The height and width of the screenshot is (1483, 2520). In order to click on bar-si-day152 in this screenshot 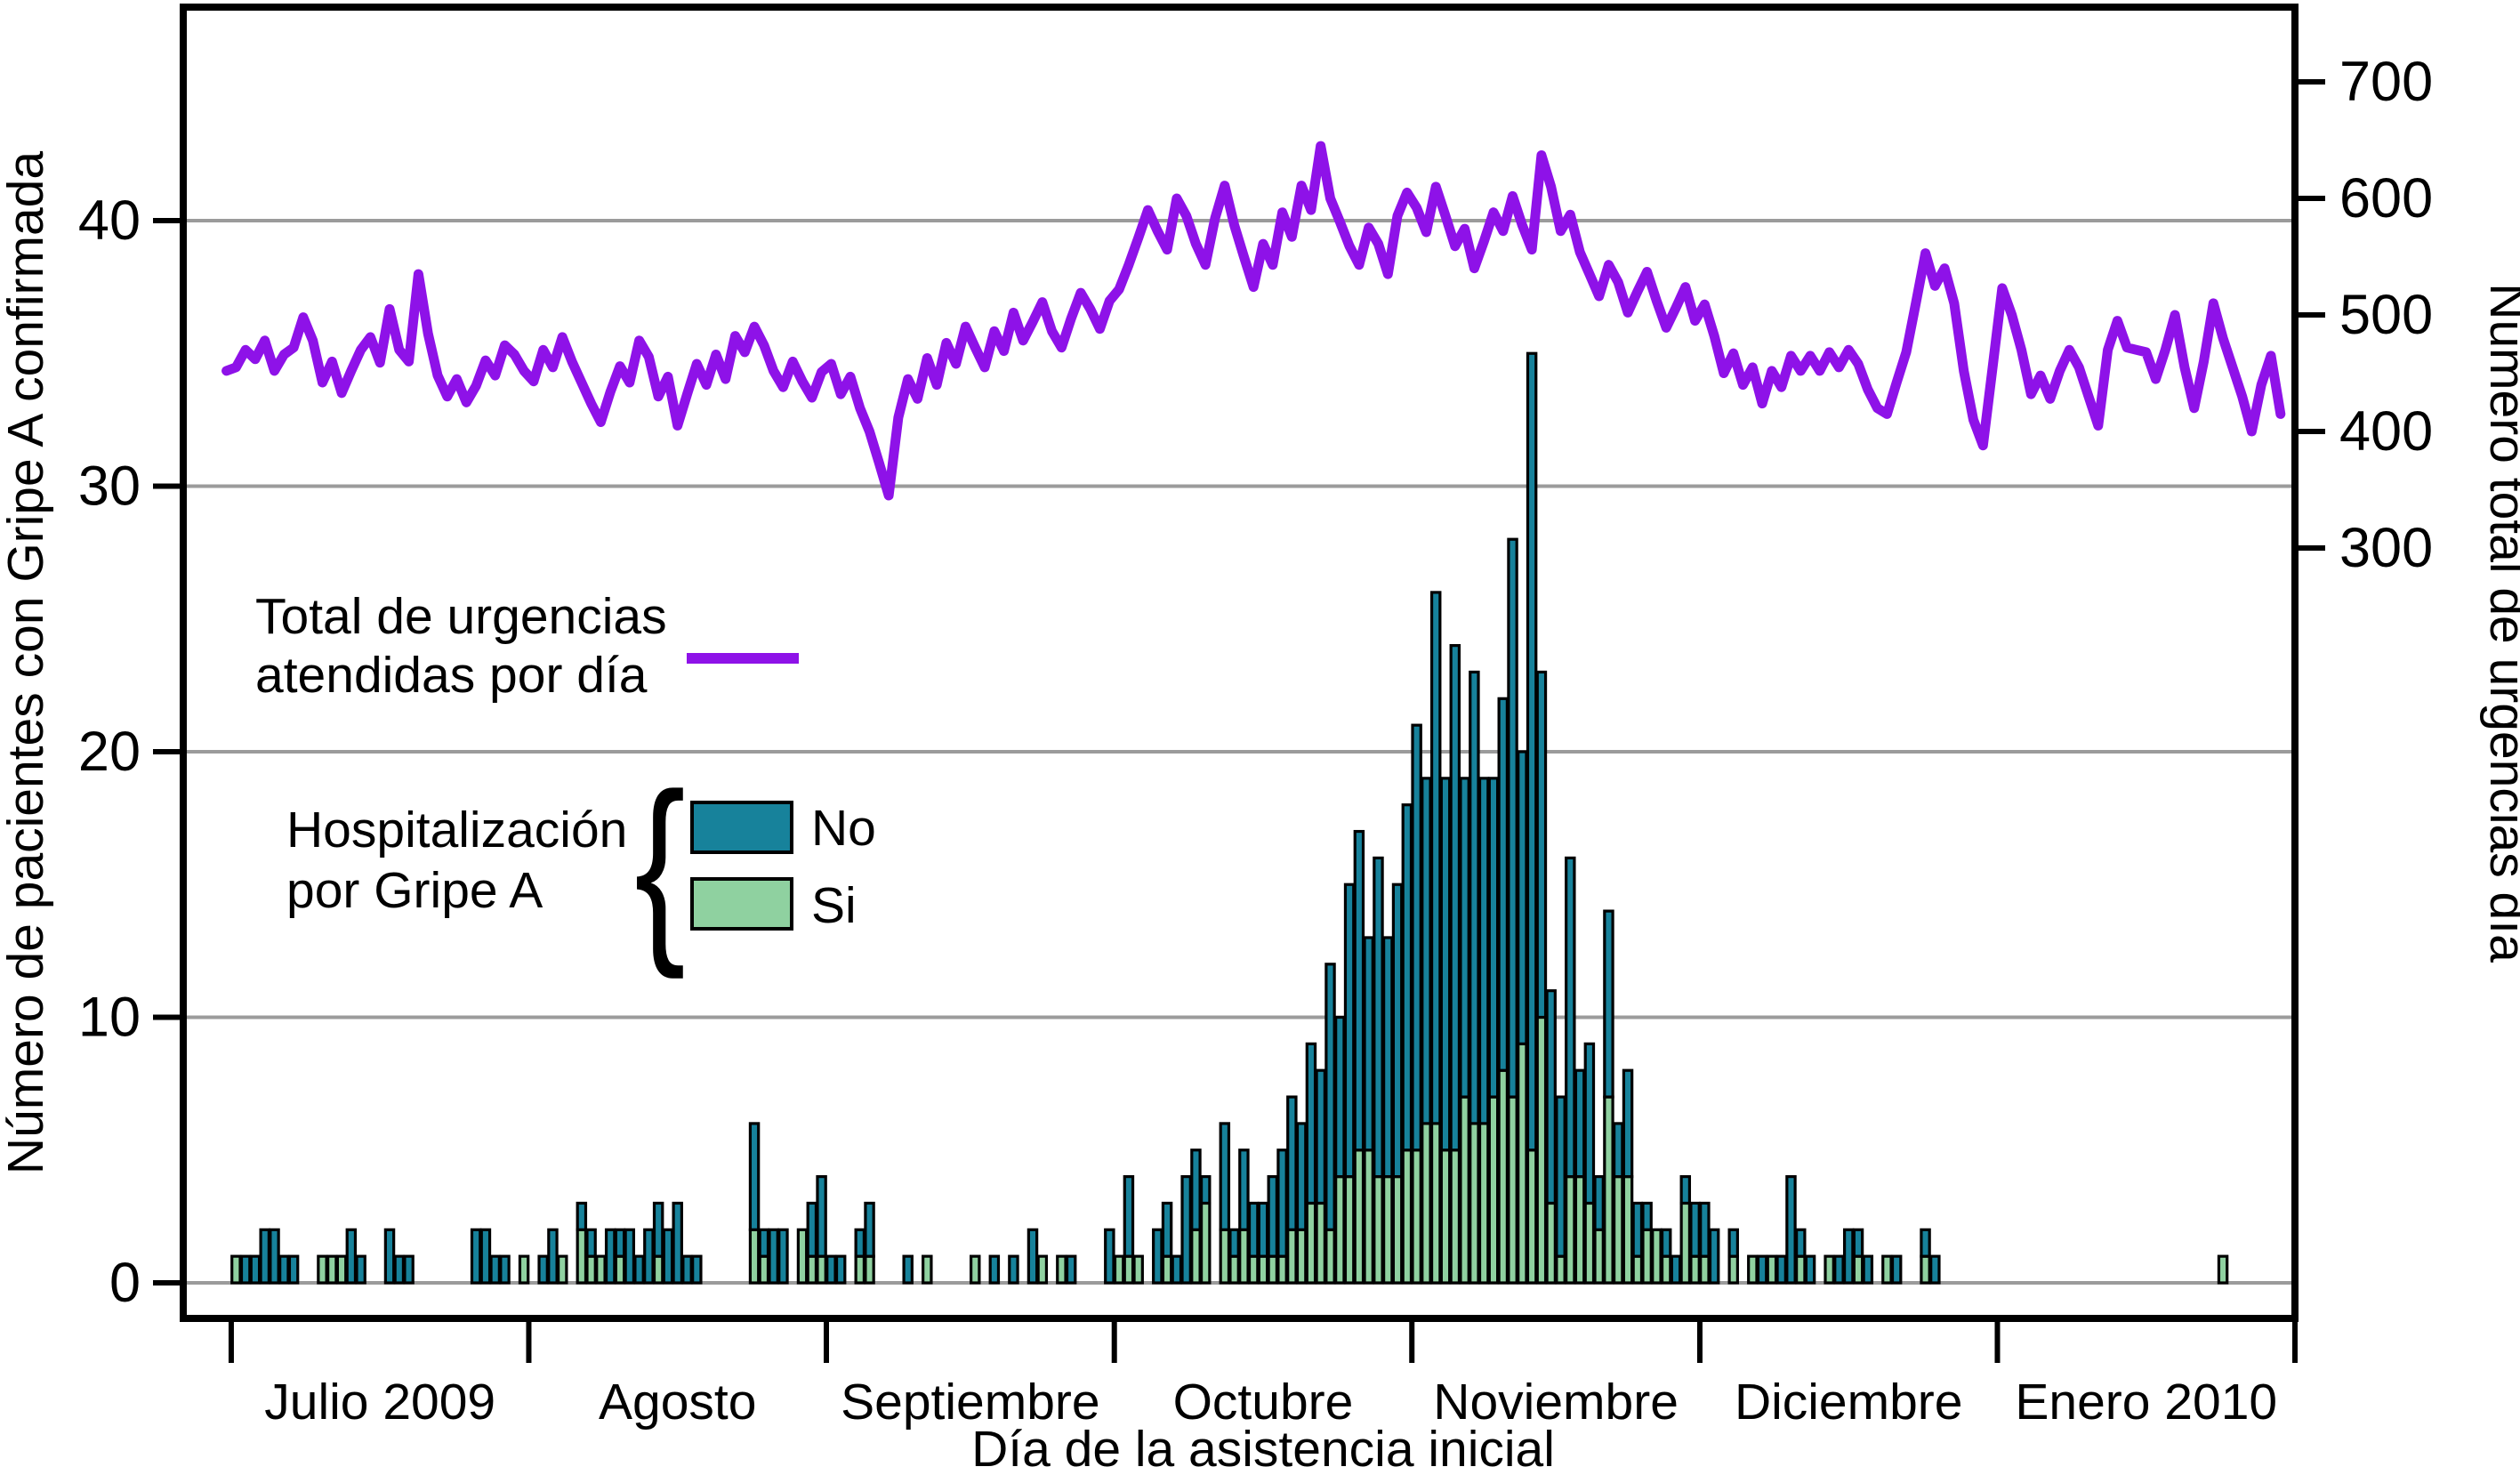, I will do `click(1647, 1256)`.